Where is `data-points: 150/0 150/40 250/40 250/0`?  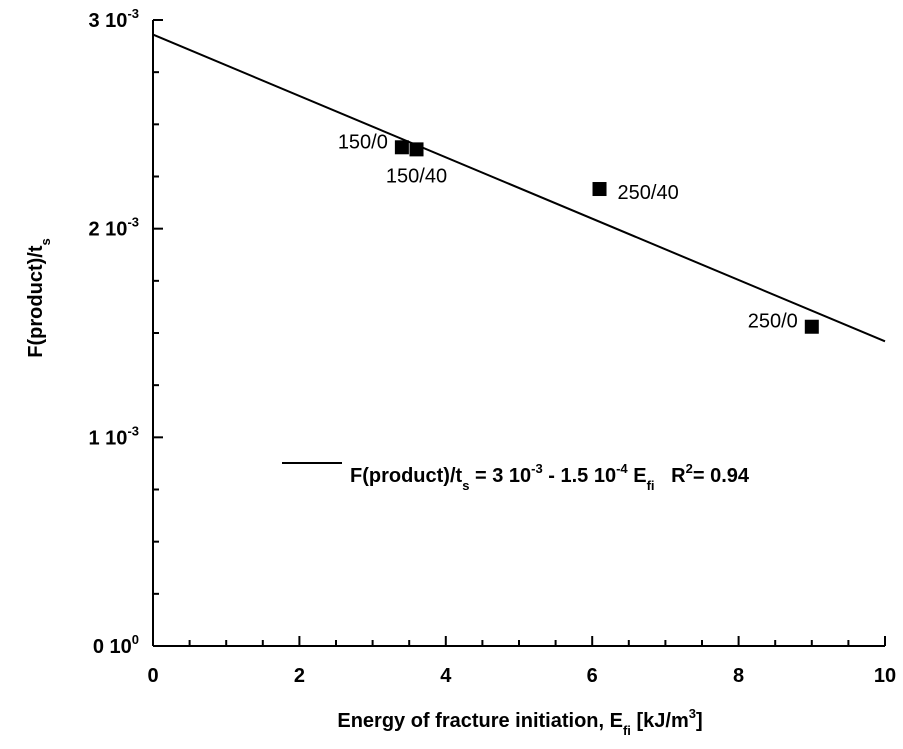 data-points: 150/0 150/40 250/40 250/0 is located at coordinates (578, 232).